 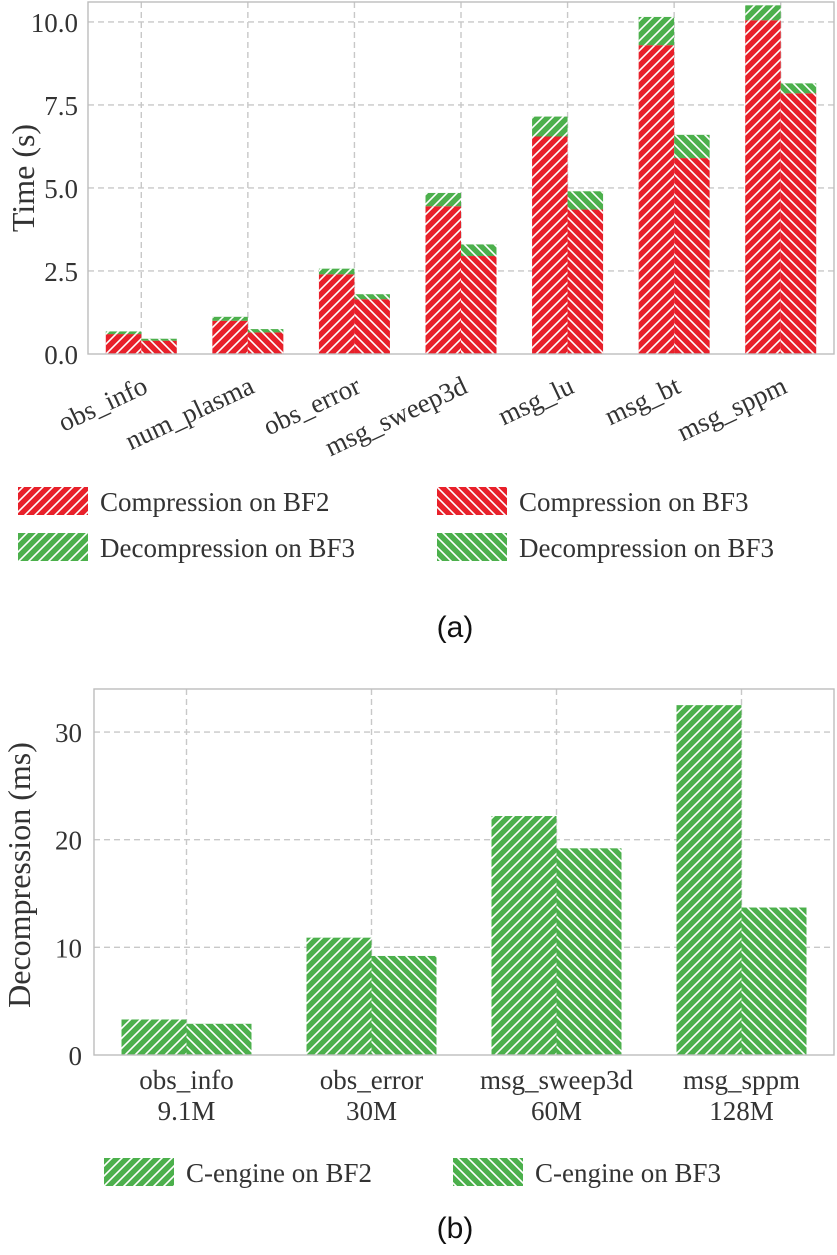 What do you see at coordinates (186, 1080) in the screenshot?
I see `chart-b-x-tick-label: obs_info` at bounding box center [186, 1080].